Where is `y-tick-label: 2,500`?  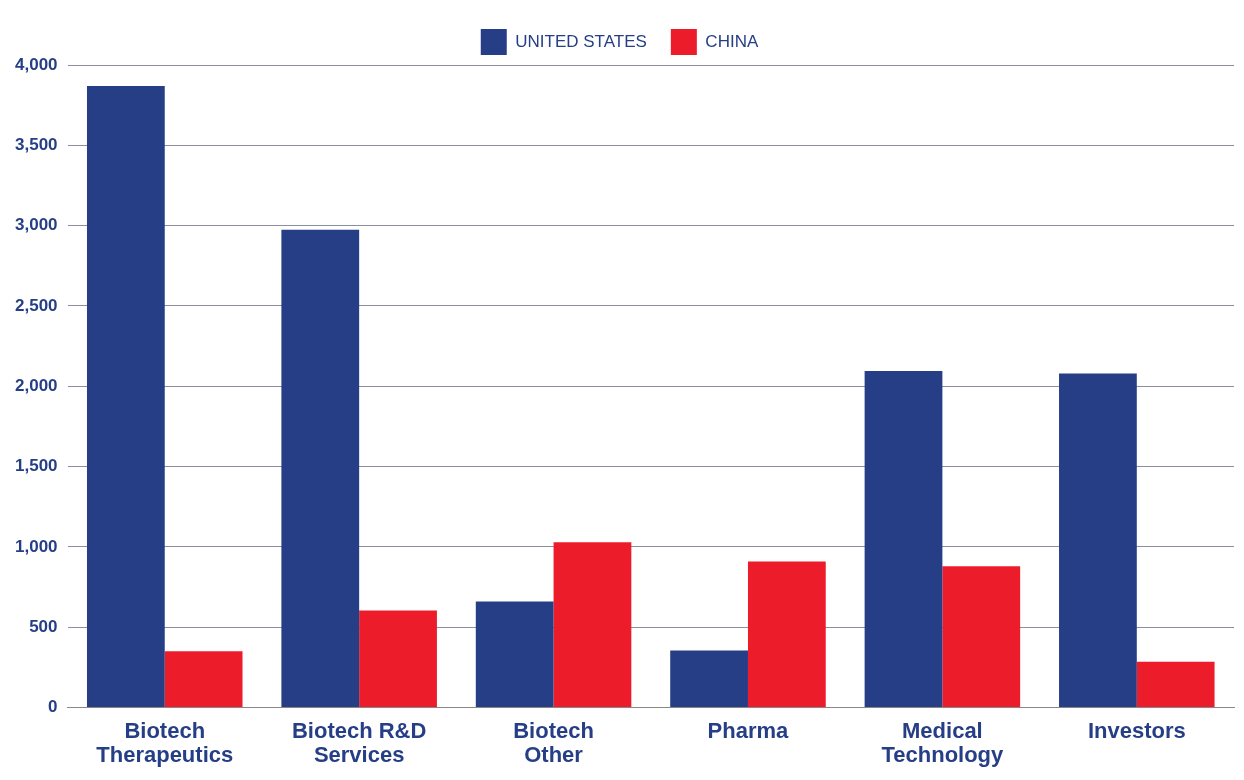
y-tick-label: 2,500 is located at coordinates (36, 305).